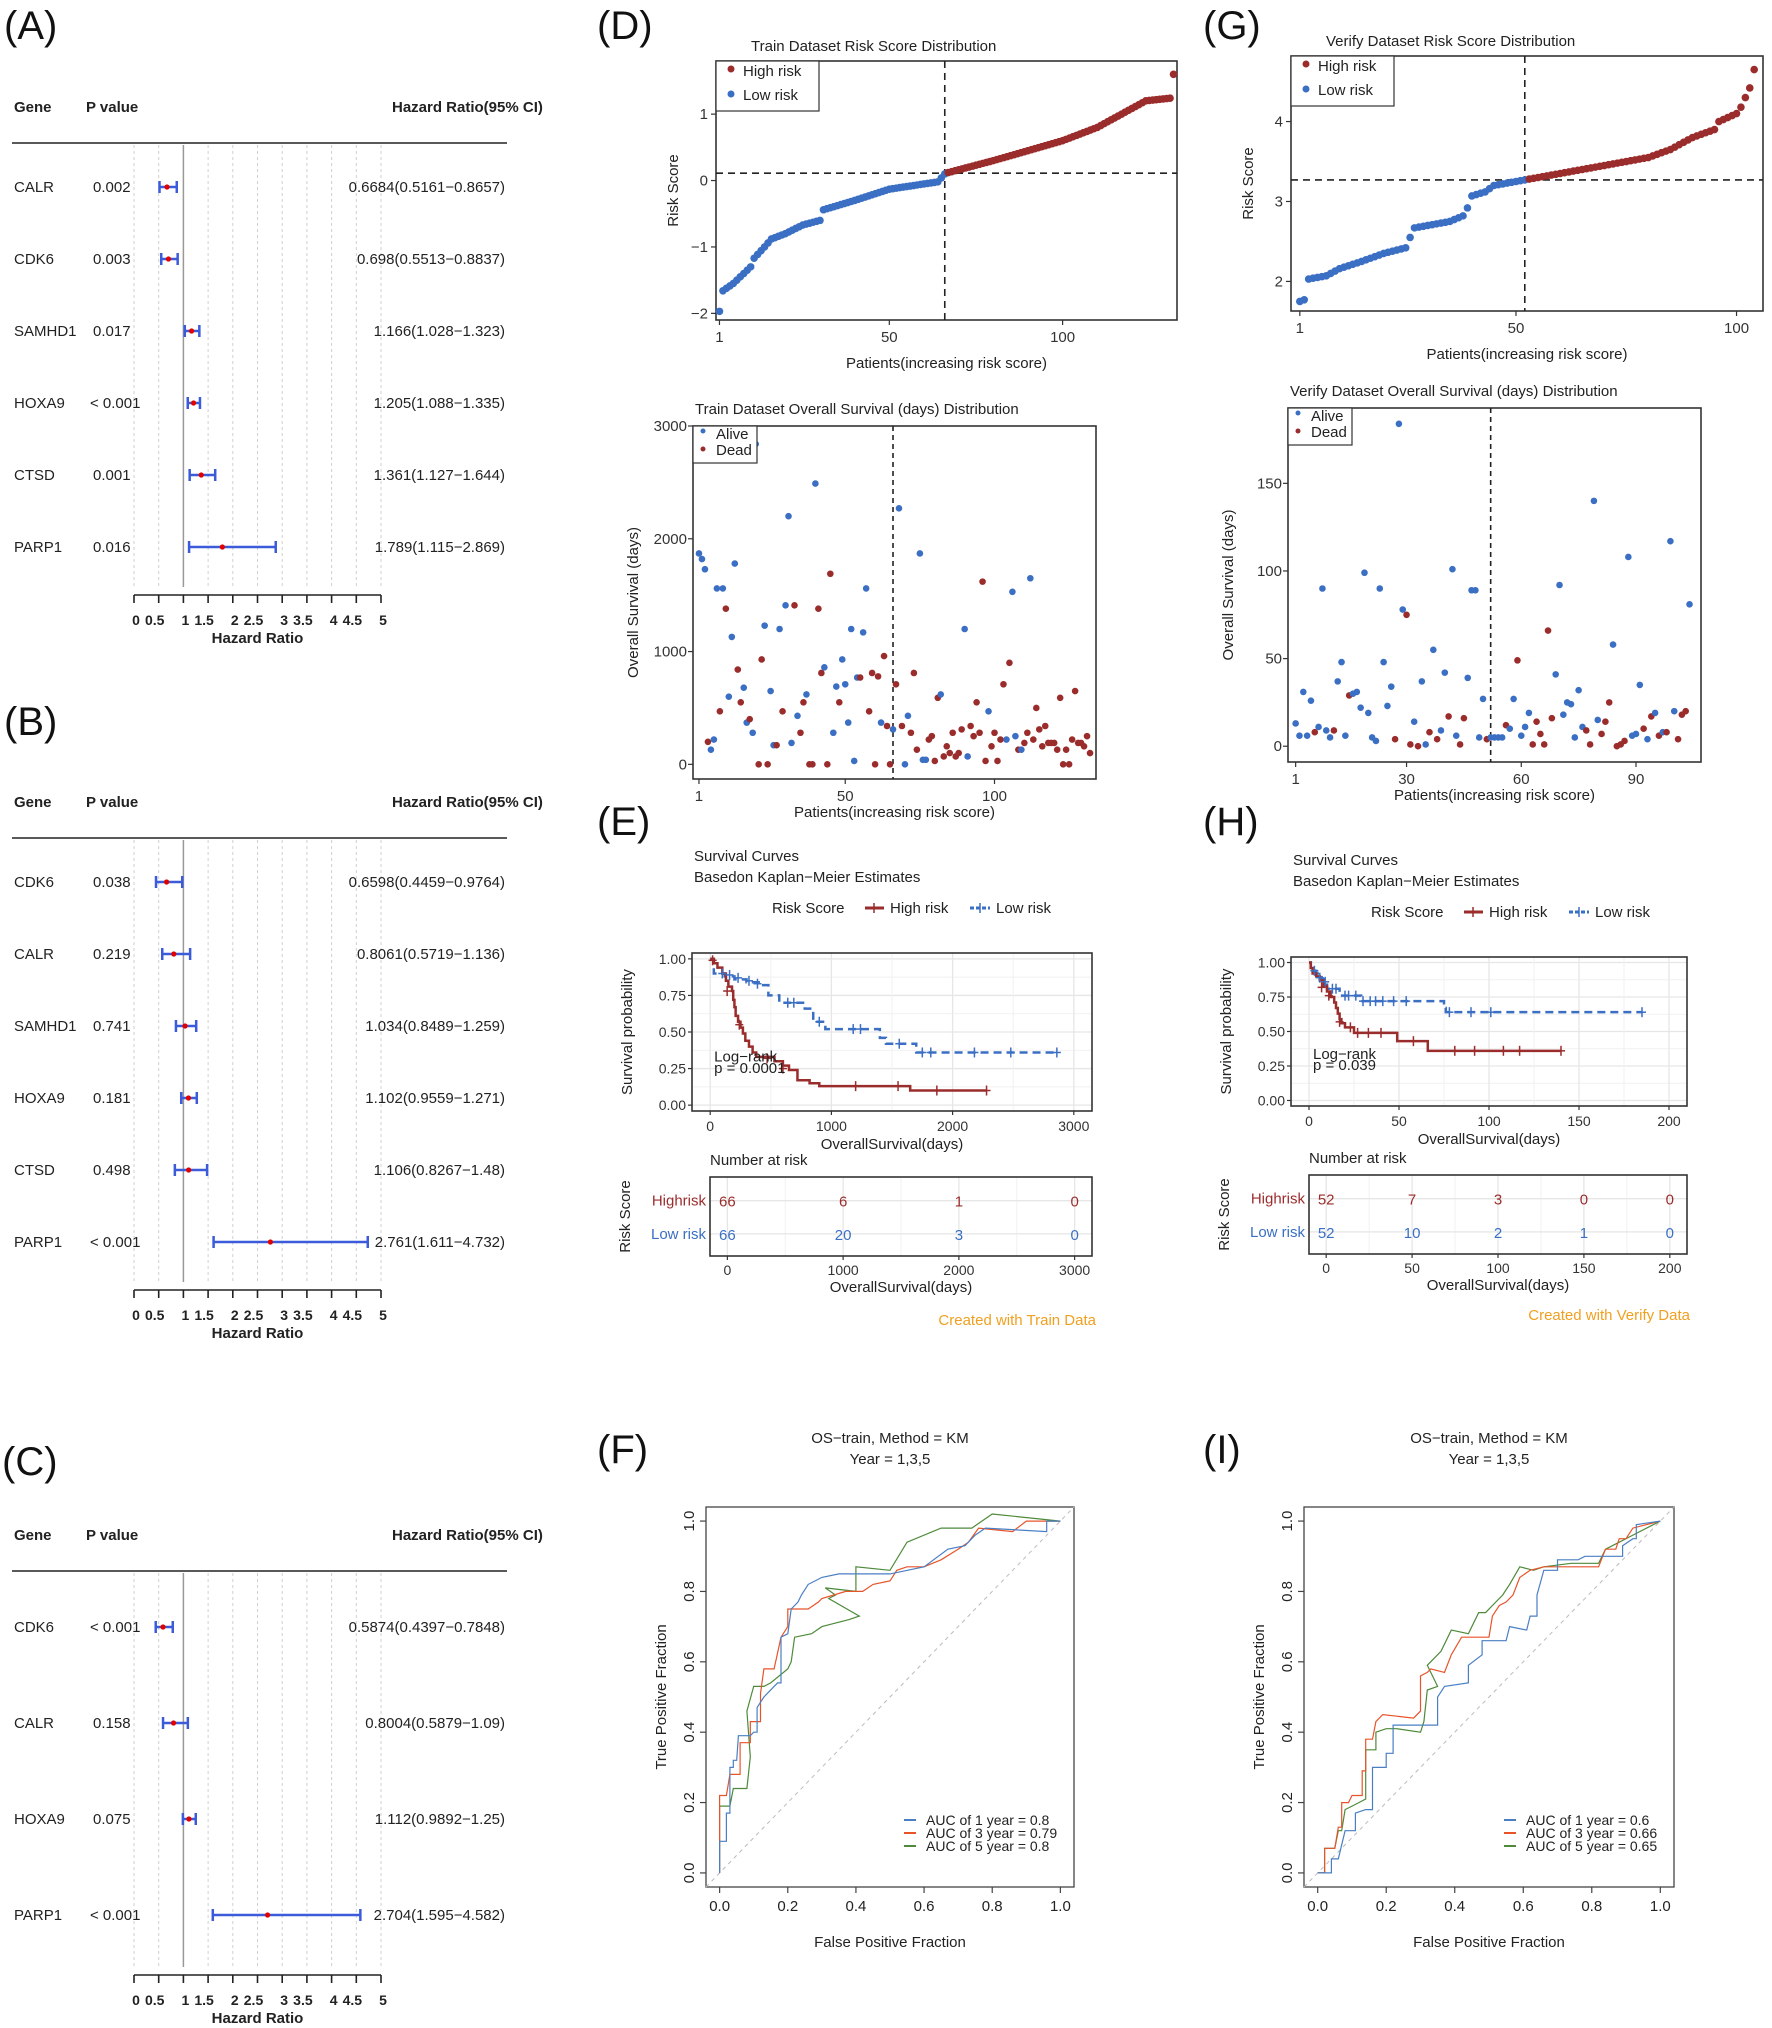 The width and height of the screenshot is (1772, 2028). I want to click on x-tick-label: 2.5, so click(254, 2000).